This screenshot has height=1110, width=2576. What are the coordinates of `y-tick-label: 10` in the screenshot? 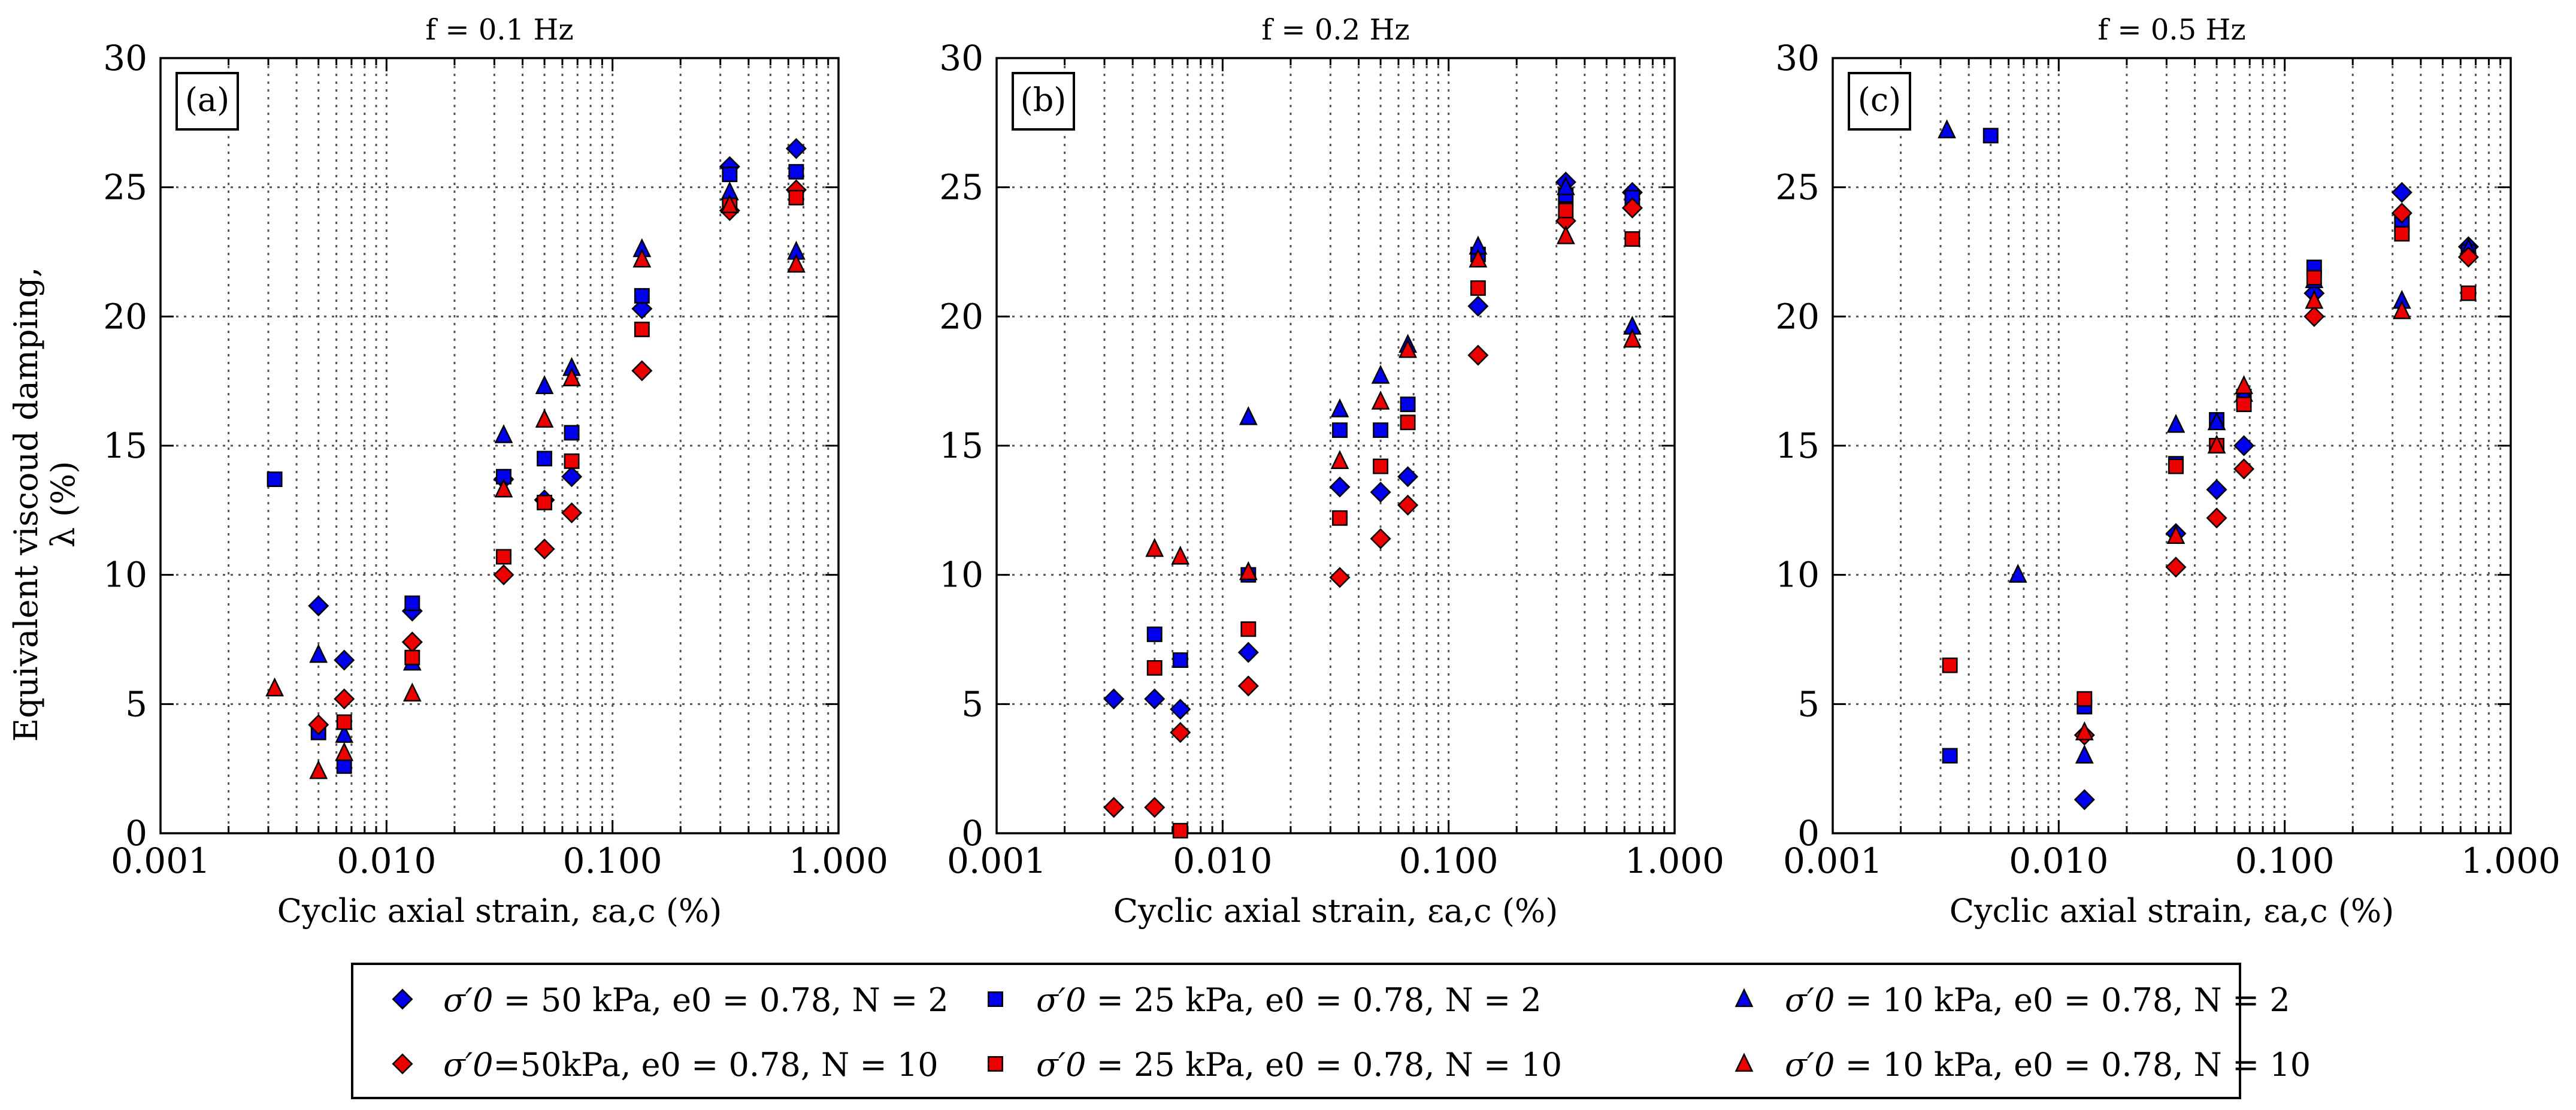 It's located at (125, 575).